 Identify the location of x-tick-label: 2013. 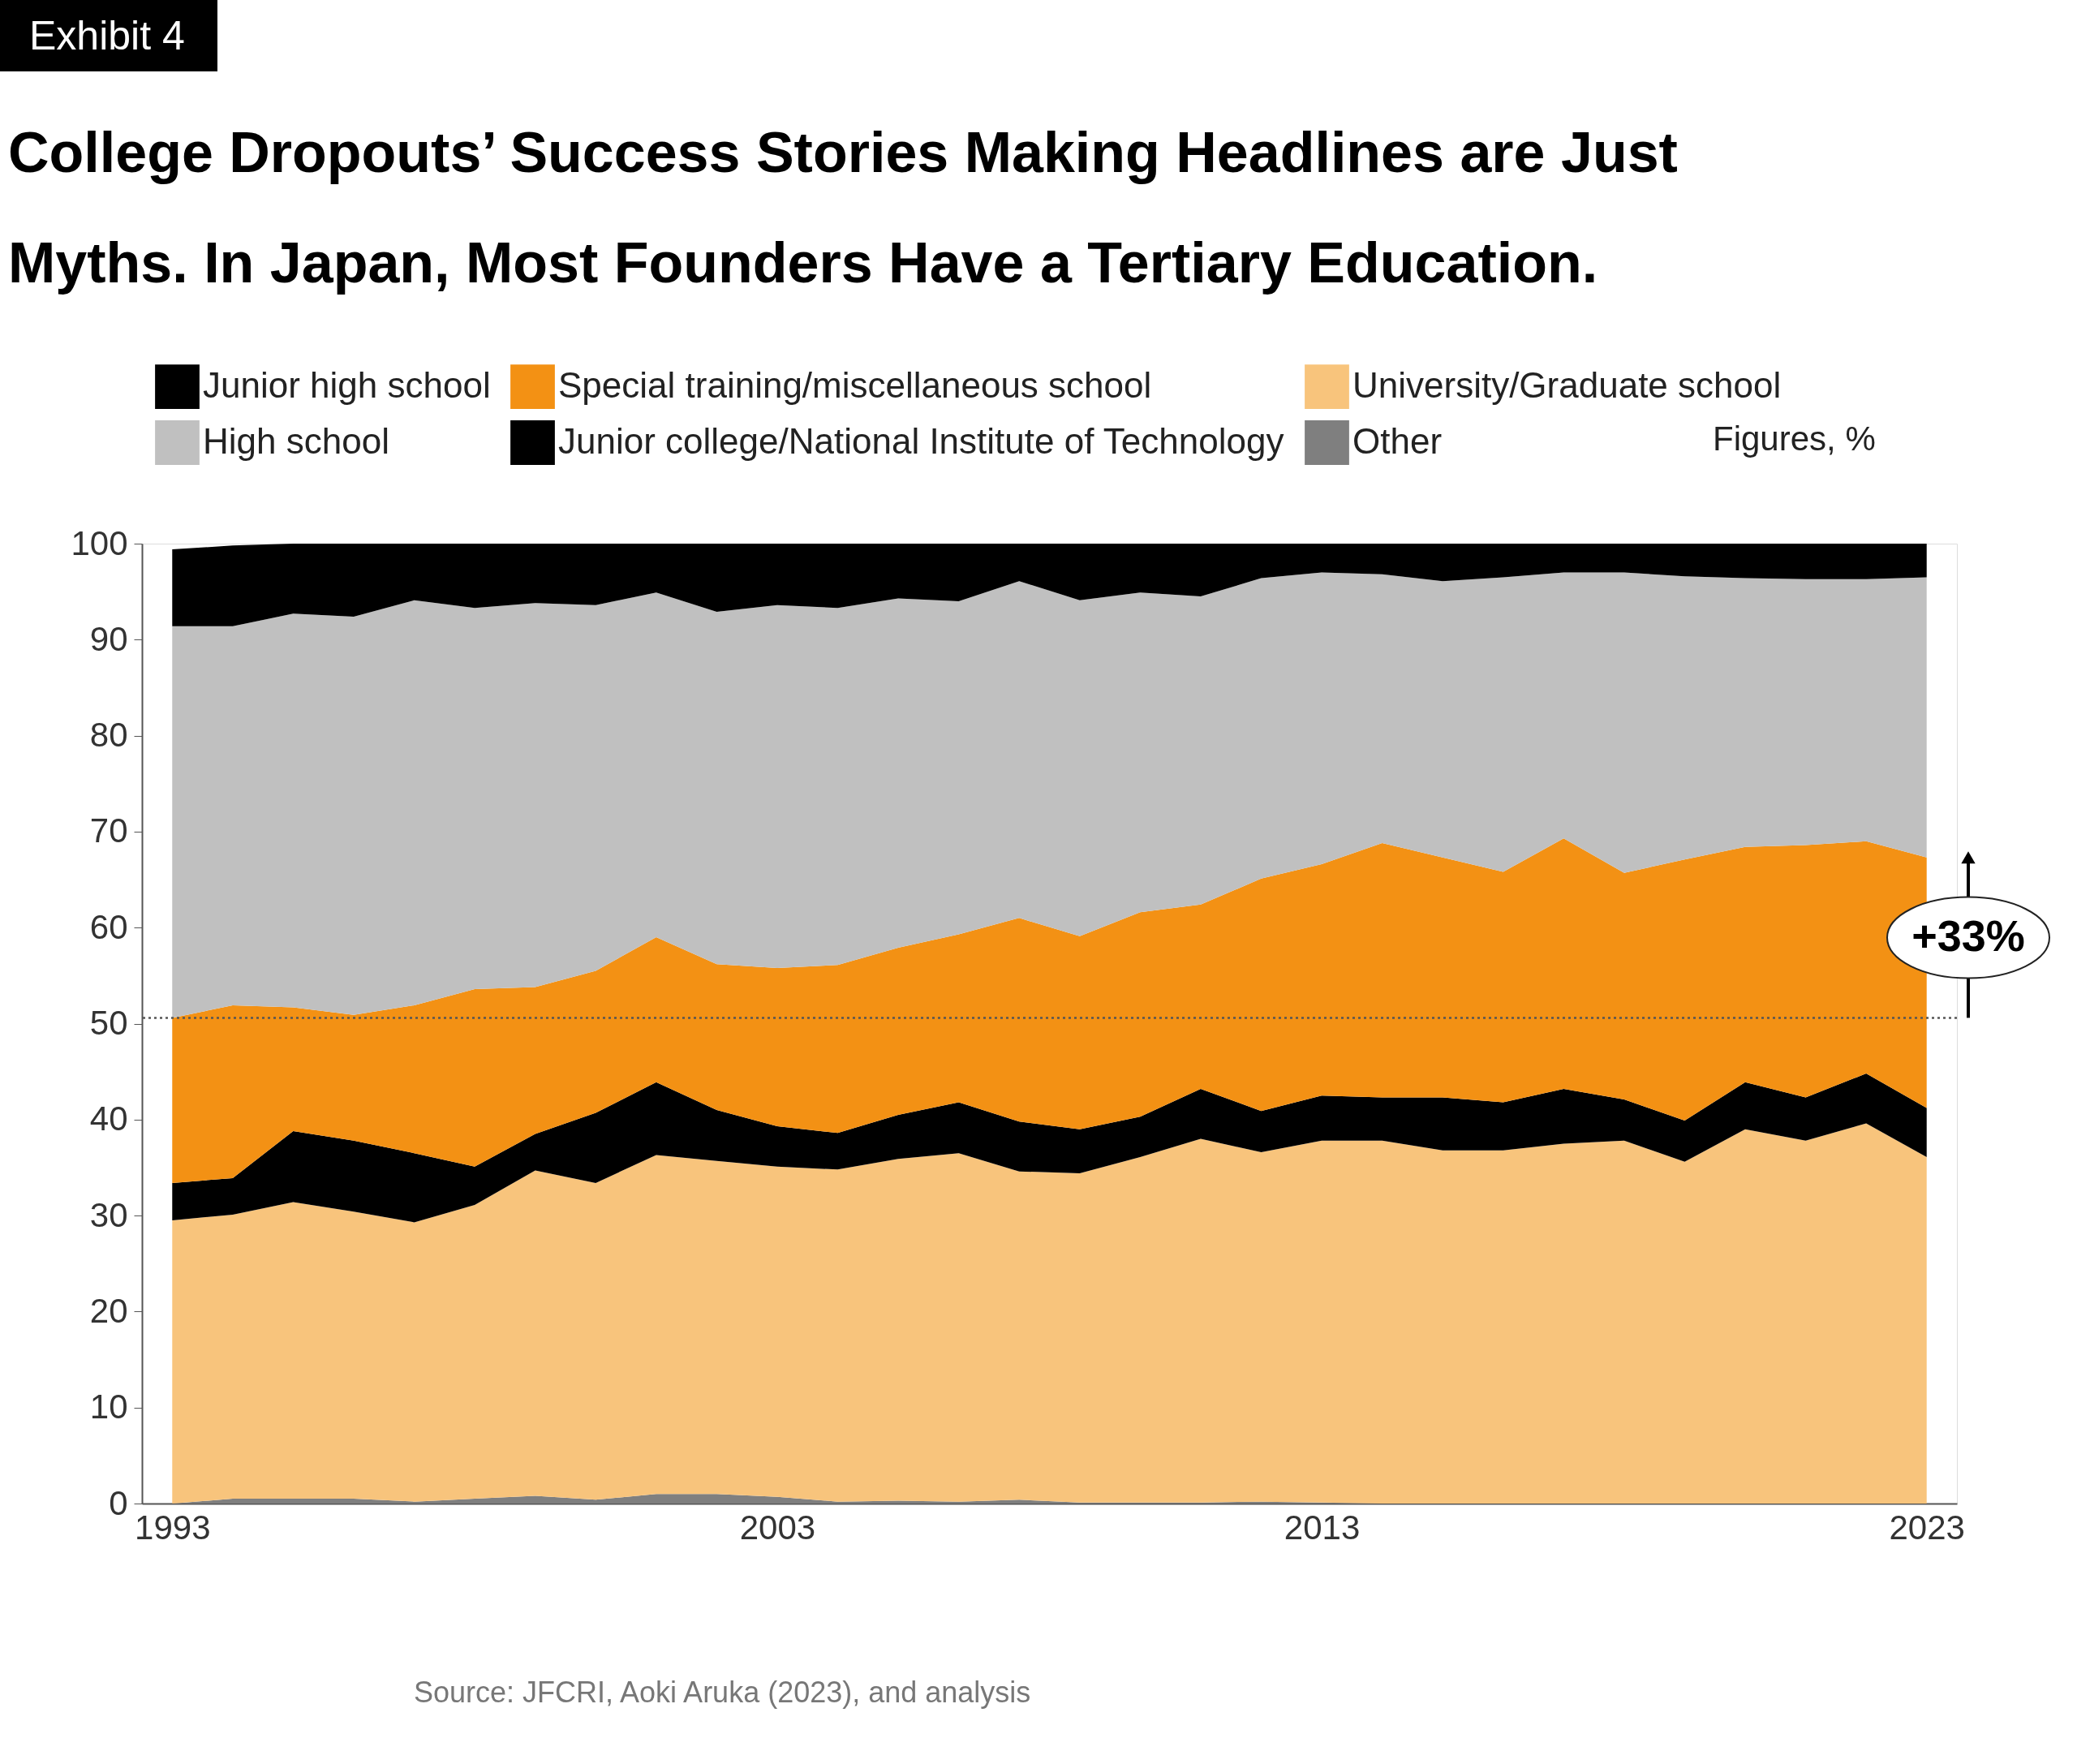
(1322, 1527).